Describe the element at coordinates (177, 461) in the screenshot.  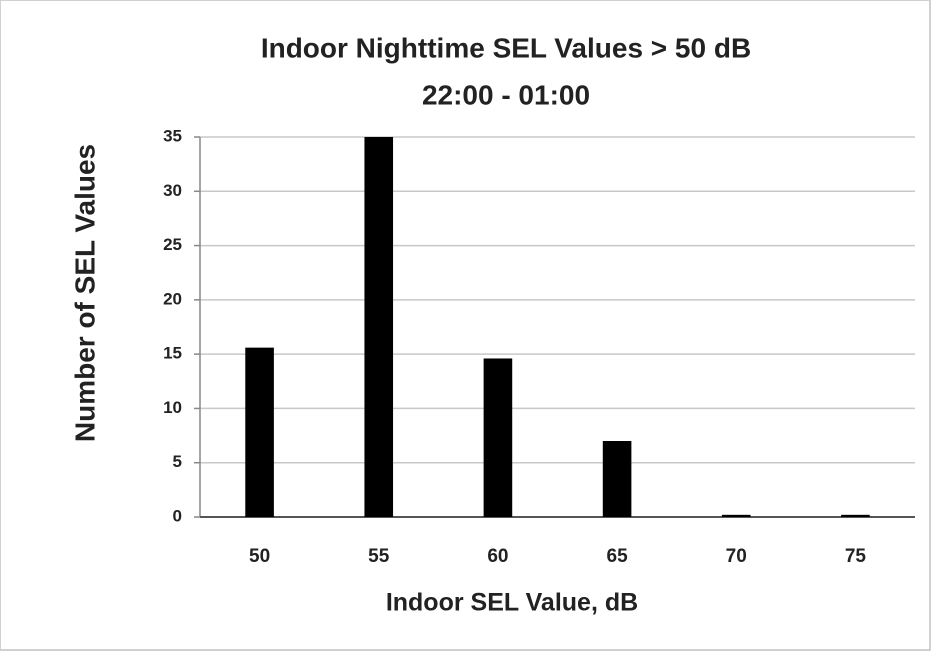
I see `y-tick-label: 5` at that location.